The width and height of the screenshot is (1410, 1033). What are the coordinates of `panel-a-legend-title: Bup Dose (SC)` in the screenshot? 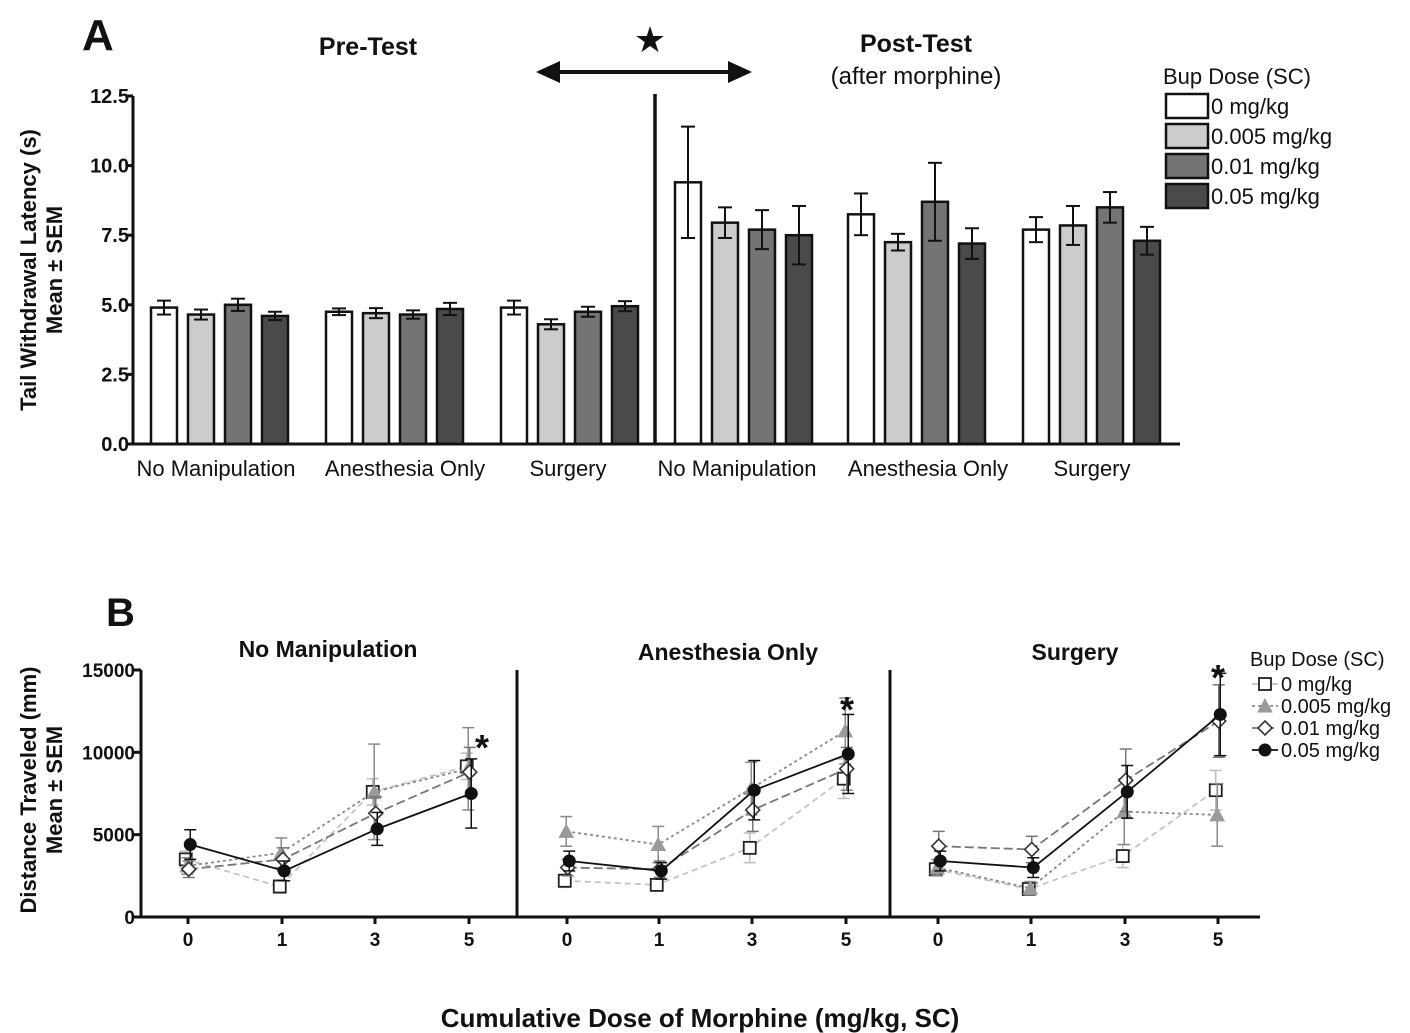 It's located at (1237, 76).